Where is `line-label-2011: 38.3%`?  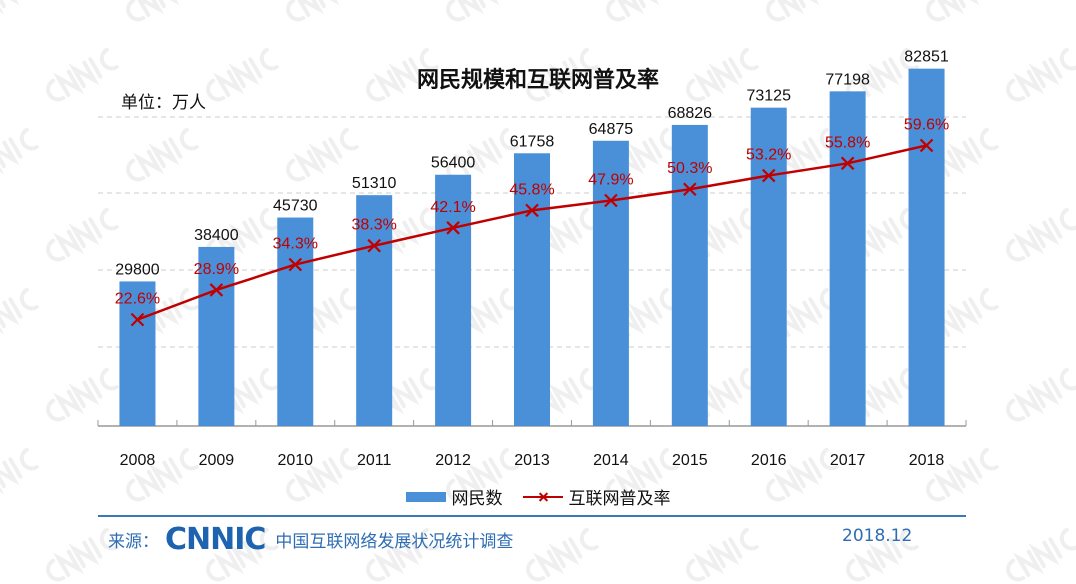 line-label-2011: 38.3% is located at coordinates (373, 225).